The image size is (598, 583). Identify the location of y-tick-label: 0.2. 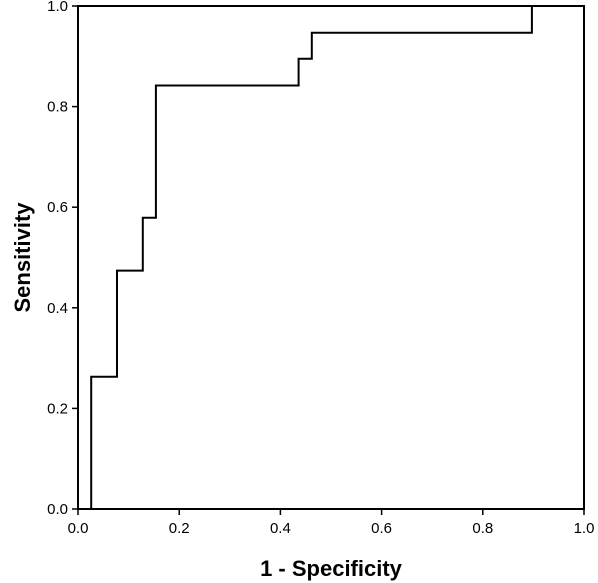
(57, 408).